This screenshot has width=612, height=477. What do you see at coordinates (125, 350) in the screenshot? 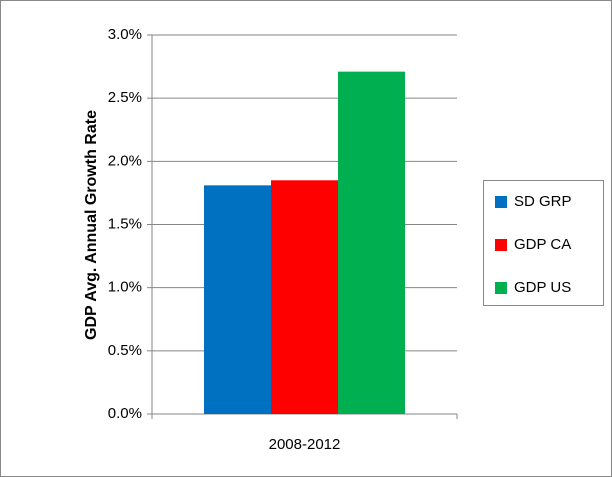
I see `y-tick-label: 0.5%` at bounding box center [125, 350].